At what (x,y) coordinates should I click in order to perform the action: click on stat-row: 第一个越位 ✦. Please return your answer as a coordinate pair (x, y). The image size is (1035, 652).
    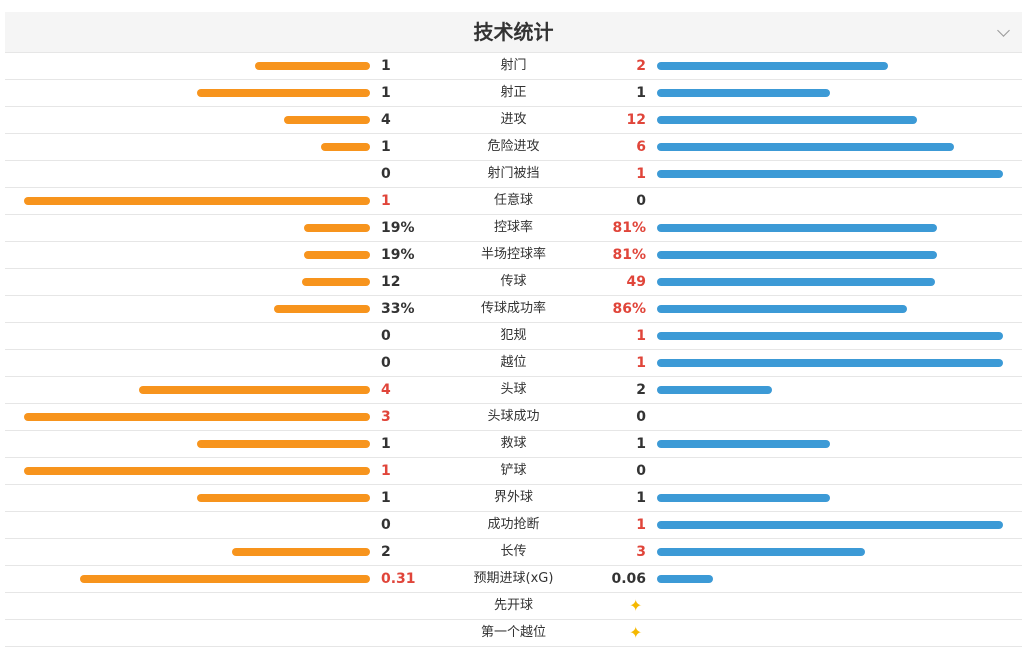
    Looking at the image, I should click on (513, 633).